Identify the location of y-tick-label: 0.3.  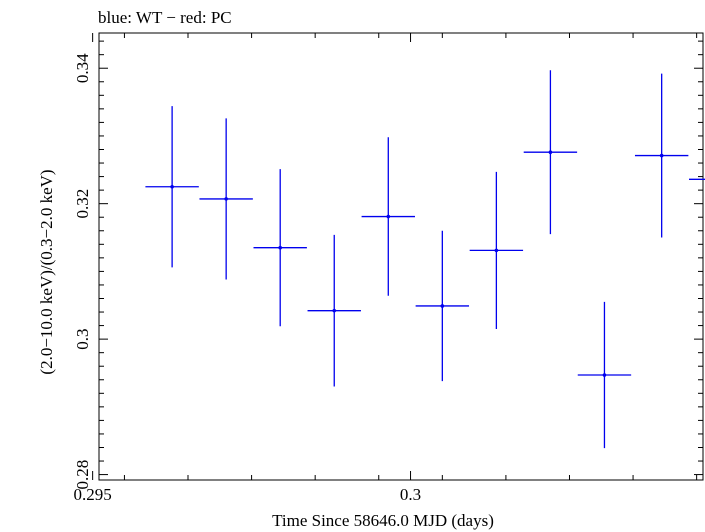
(82, 339).